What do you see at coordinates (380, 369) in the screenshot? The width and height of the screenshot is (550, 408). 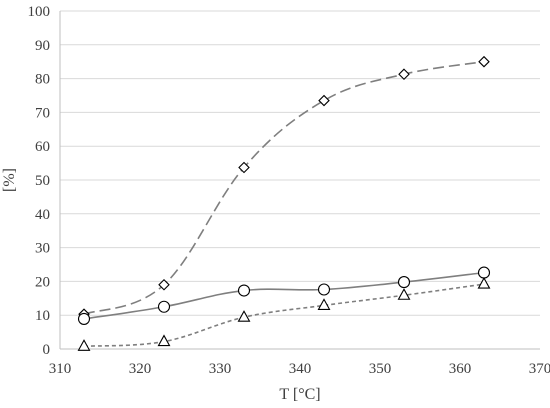 I see `x-tick-label: 350` at bounding box center [380, 369].